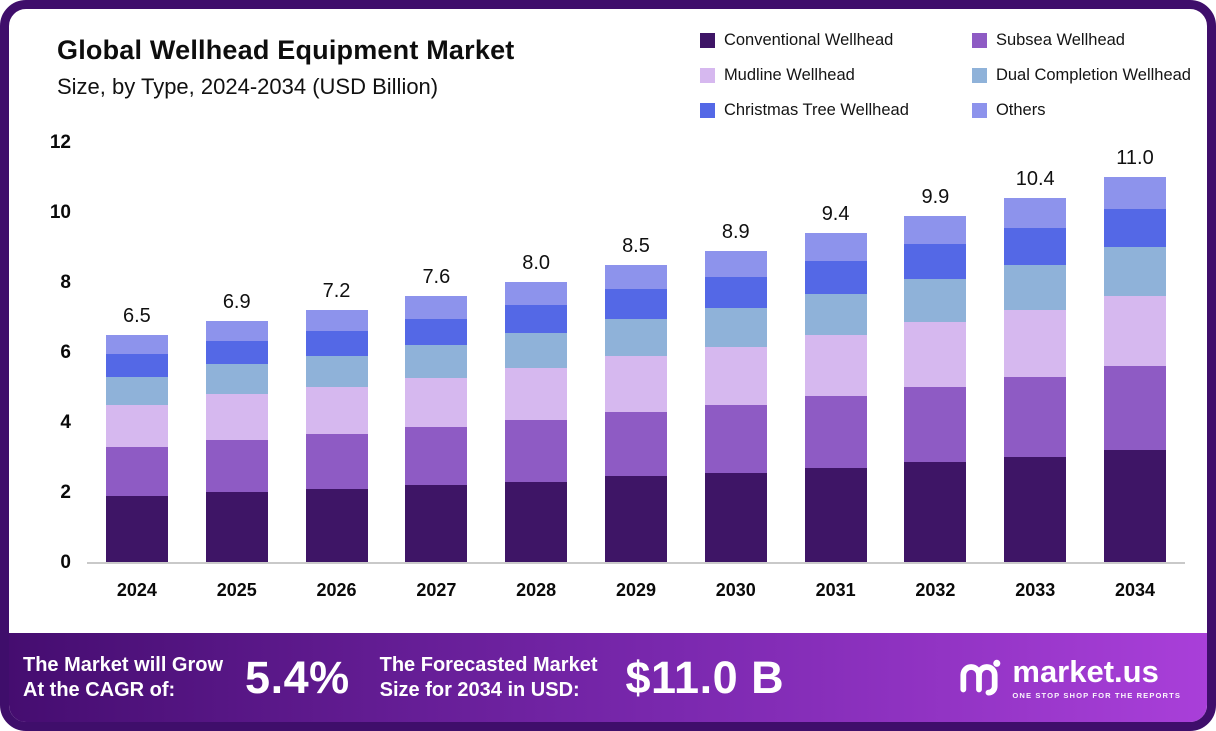 The width and height of the screenshot is (1216, 731). I want to click on brand-tagline: ONE STOP SHOP FOR THE REPORTS, so click(1096, 695).